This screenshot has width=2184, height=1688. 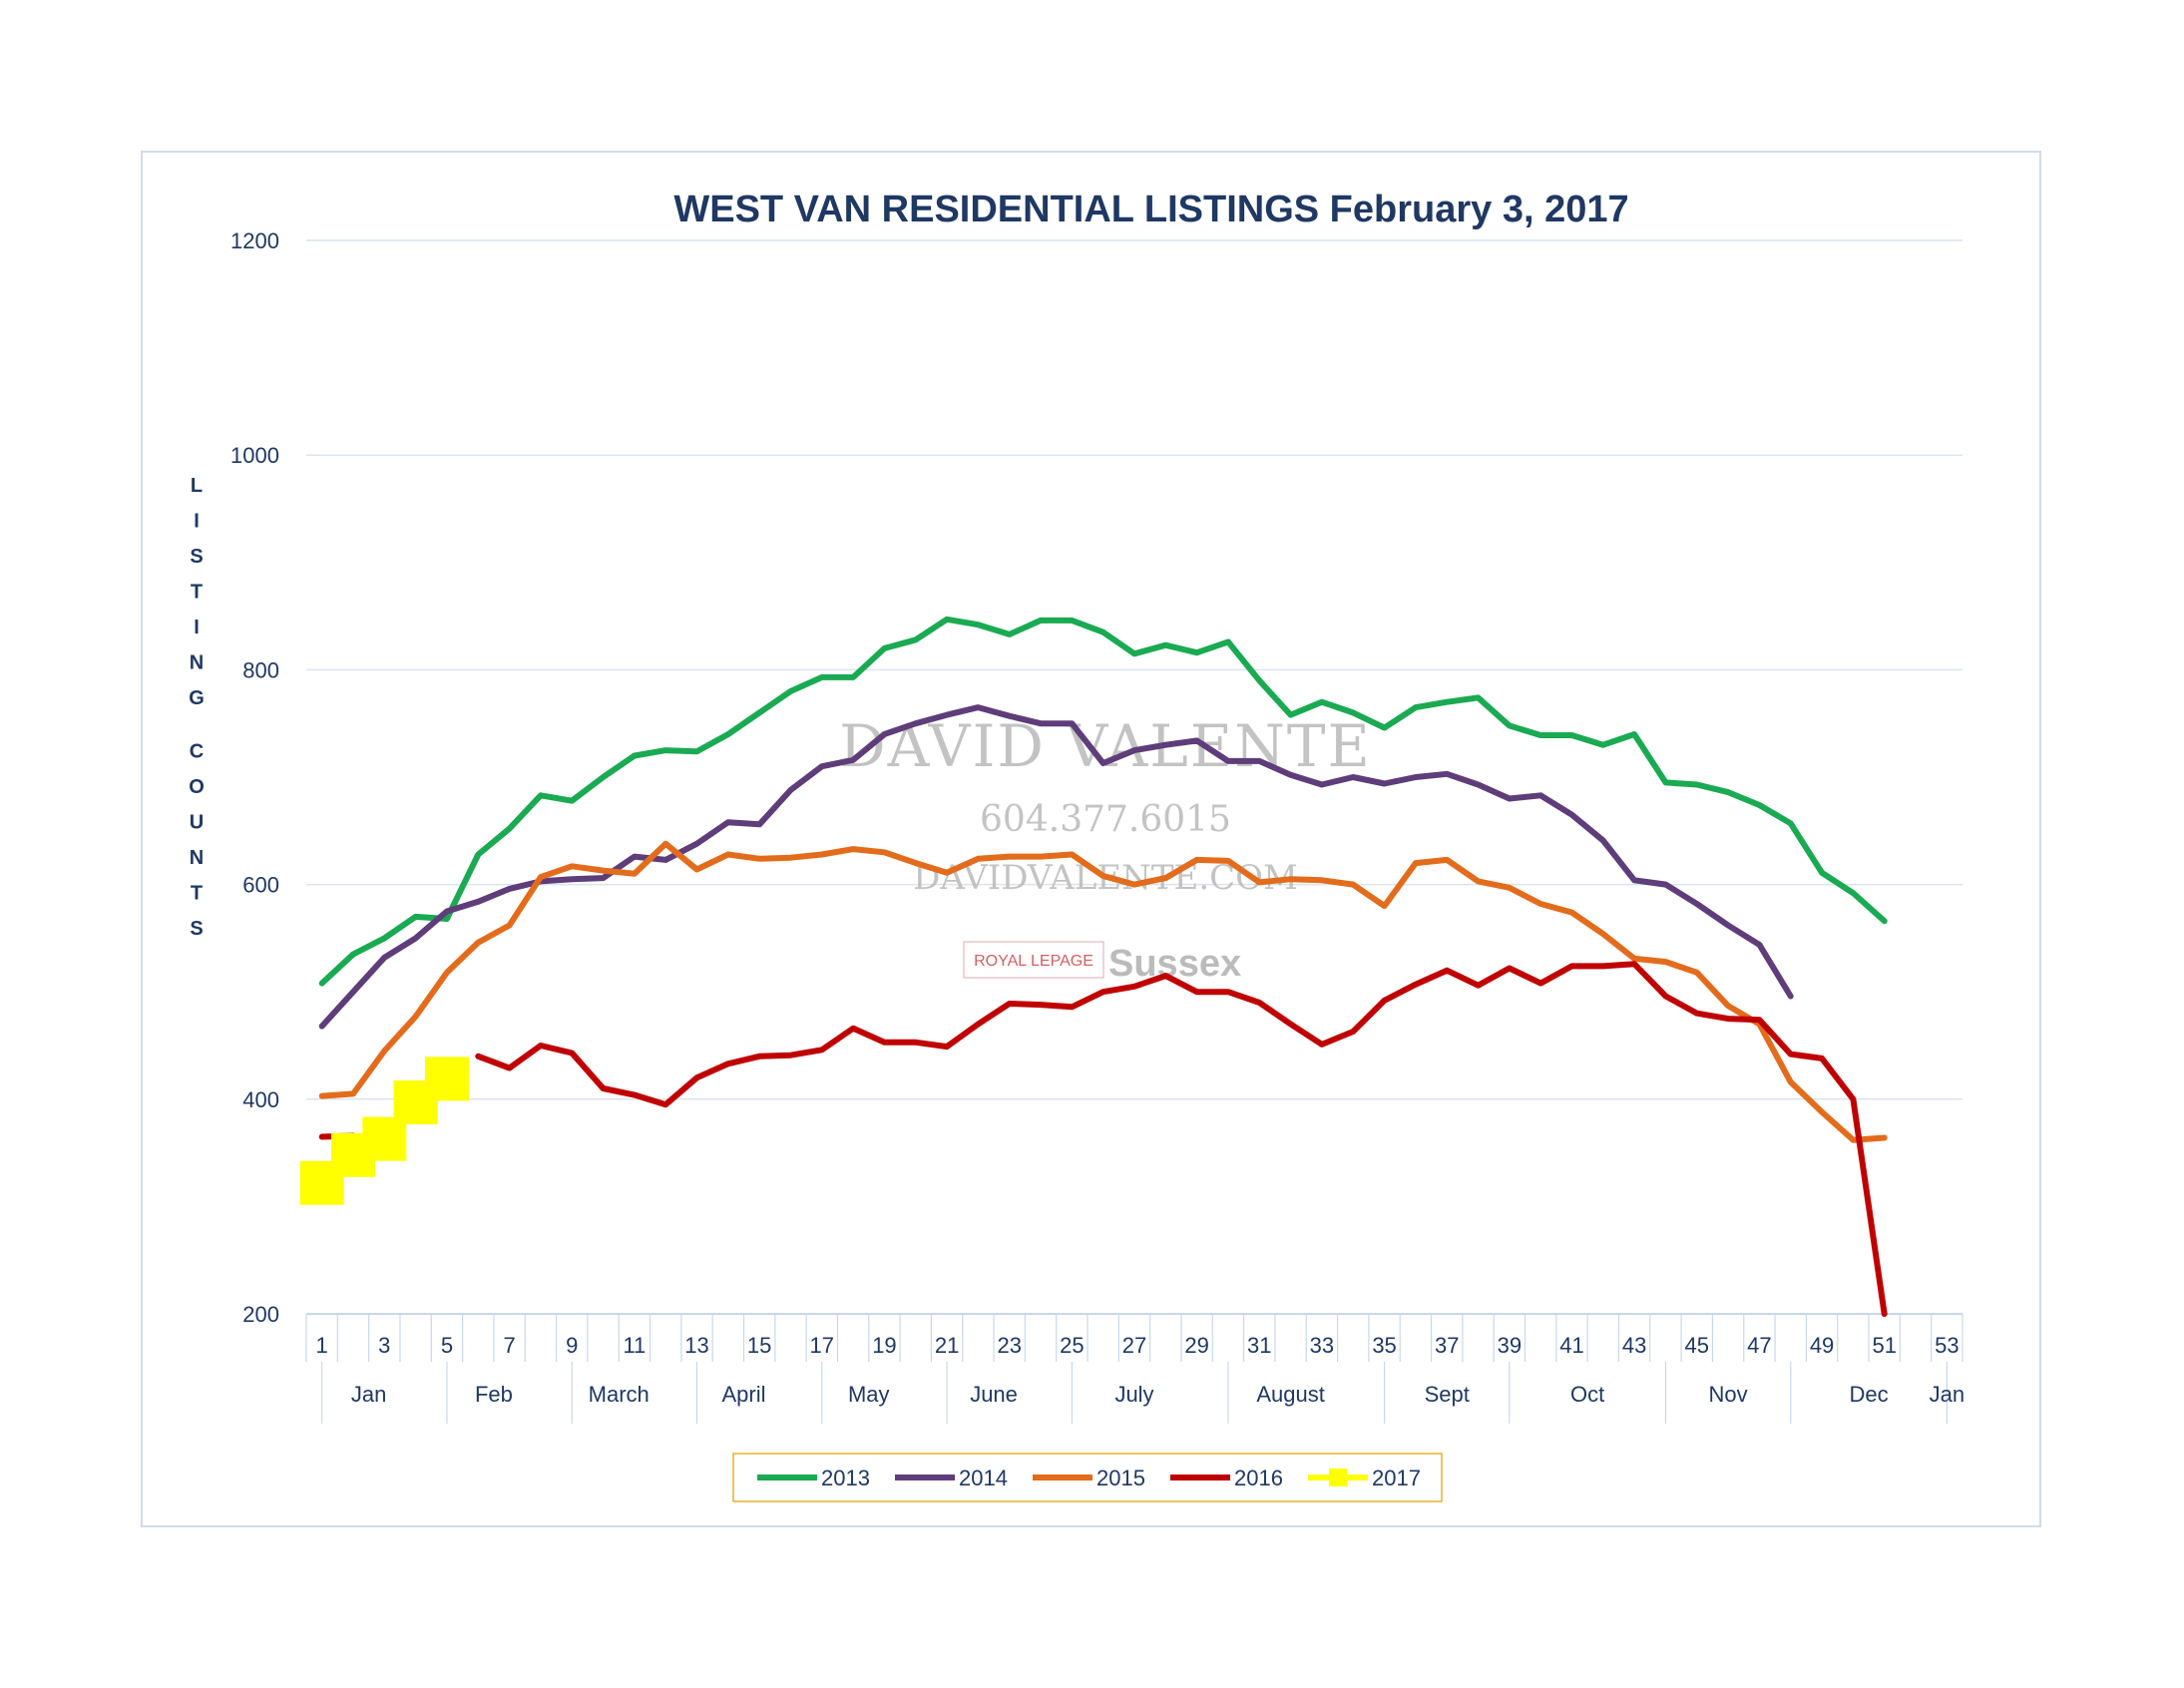 What do you see at coordinates (1822, 1346) in the screenshot?
I see `x-tick-label: 49` at bounding box center [1822, 1346].